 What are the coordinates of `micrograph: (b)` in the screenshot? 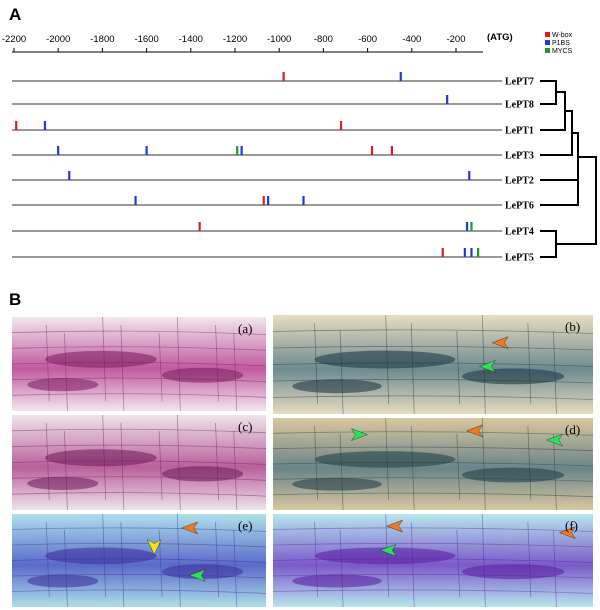 It's located at (433, 364).